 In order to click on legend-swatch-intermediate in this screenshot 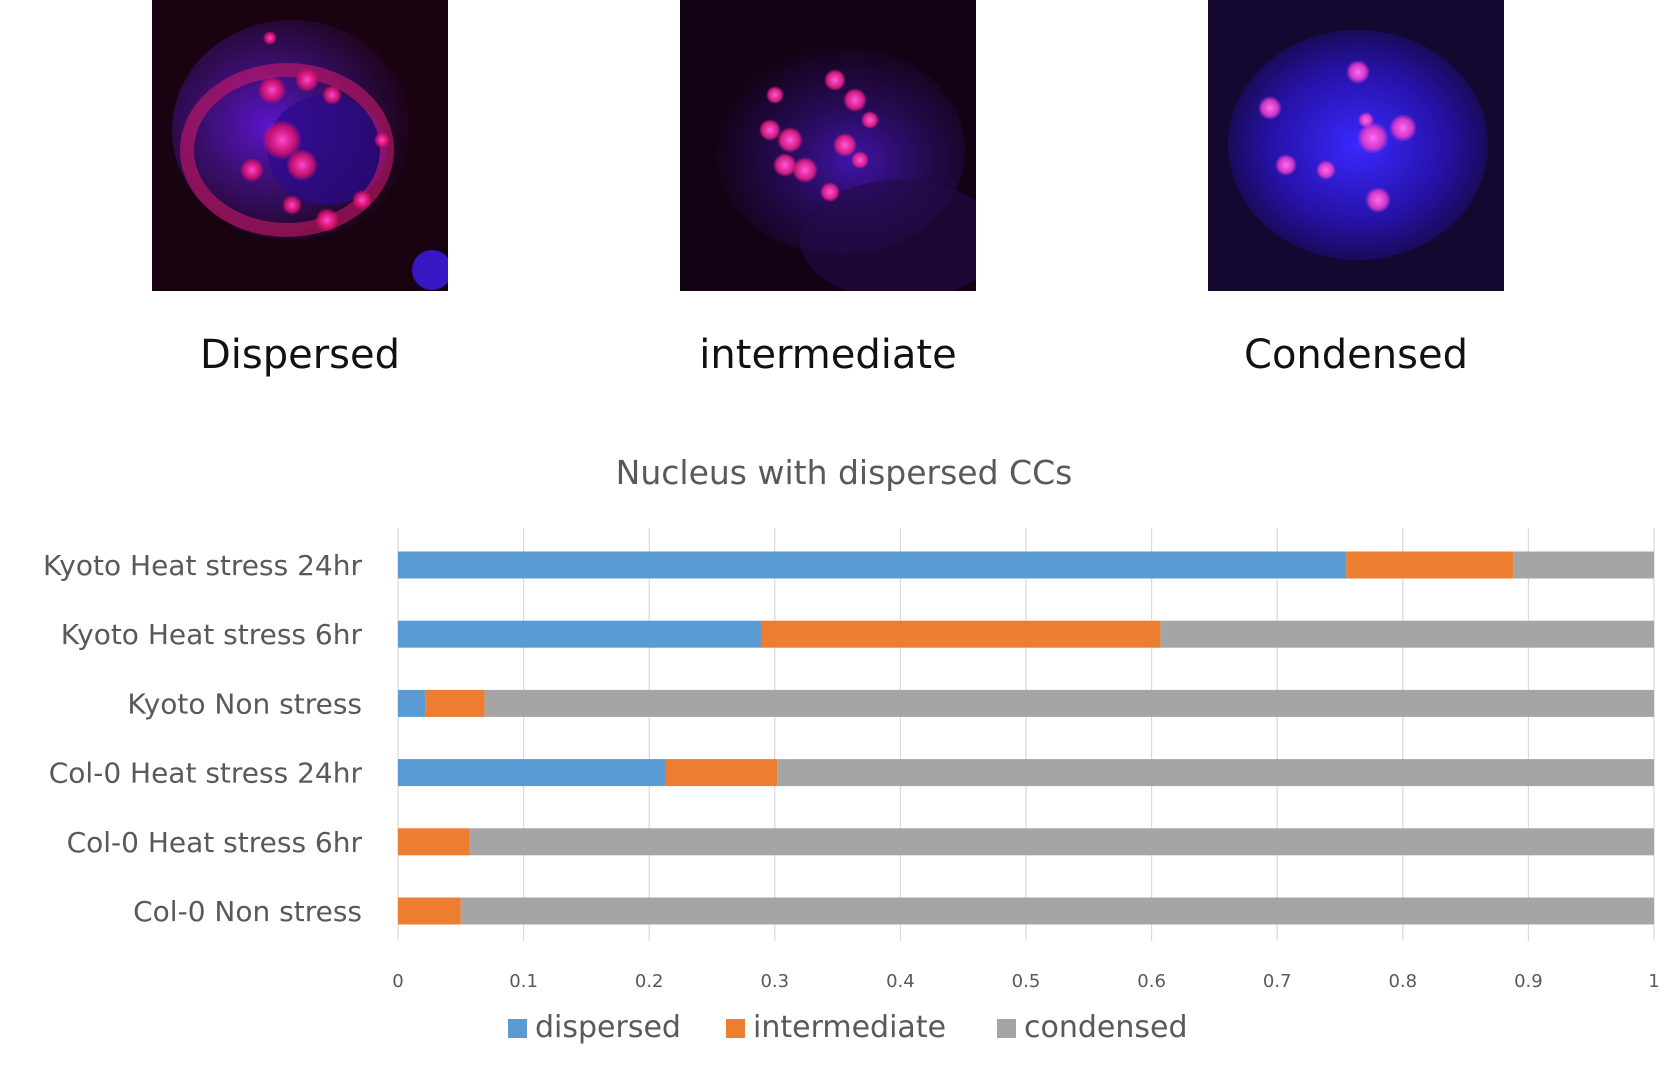, I will do `click(735, 1028)`.